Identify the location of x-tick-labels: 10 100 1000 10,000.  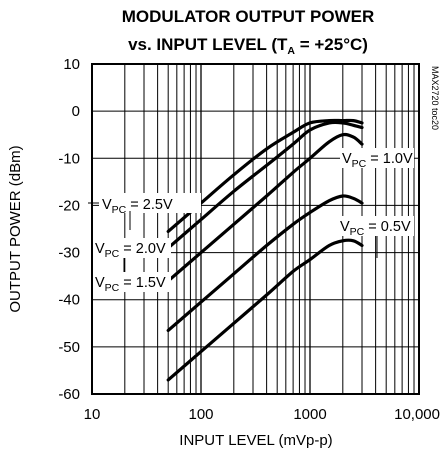
(262, 414).